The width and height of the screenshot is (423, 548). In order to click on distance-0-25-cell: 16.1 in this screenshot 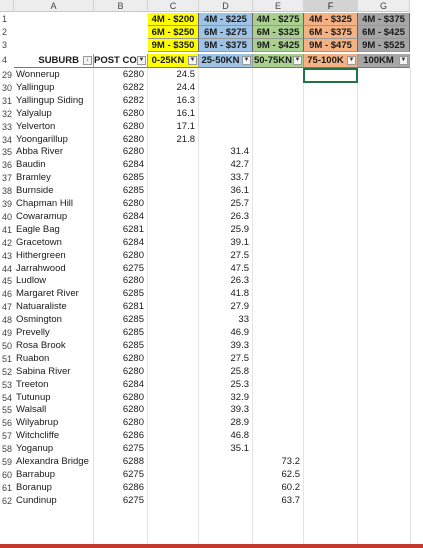, I will do `click(186, 113)`.